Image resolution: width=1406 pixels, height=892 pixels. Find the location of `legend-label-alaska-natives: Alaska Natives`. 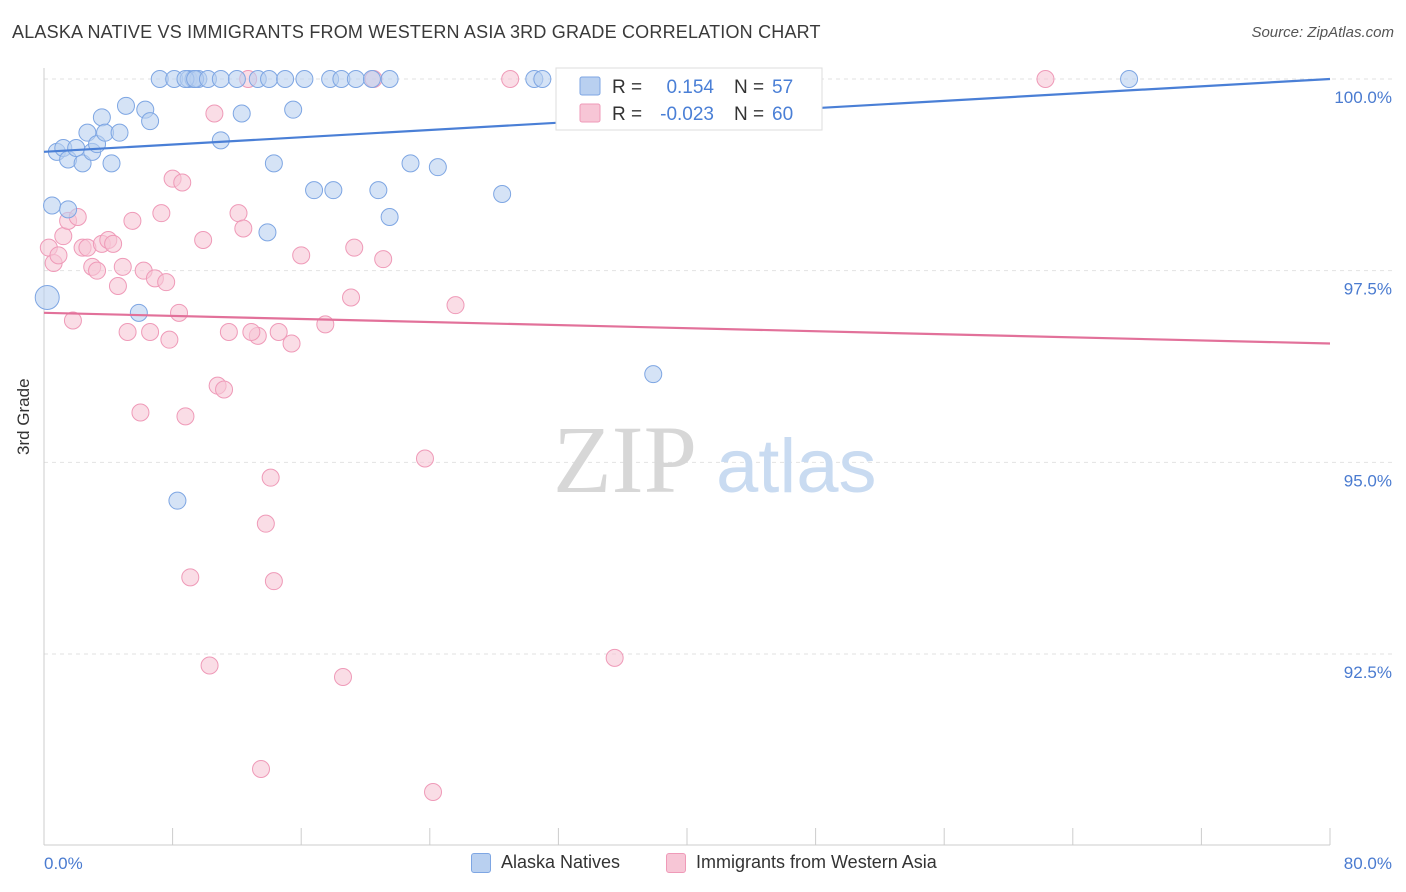

legend-label-alaska-natives: Alaska Natives is located at coordinates (561, 862).